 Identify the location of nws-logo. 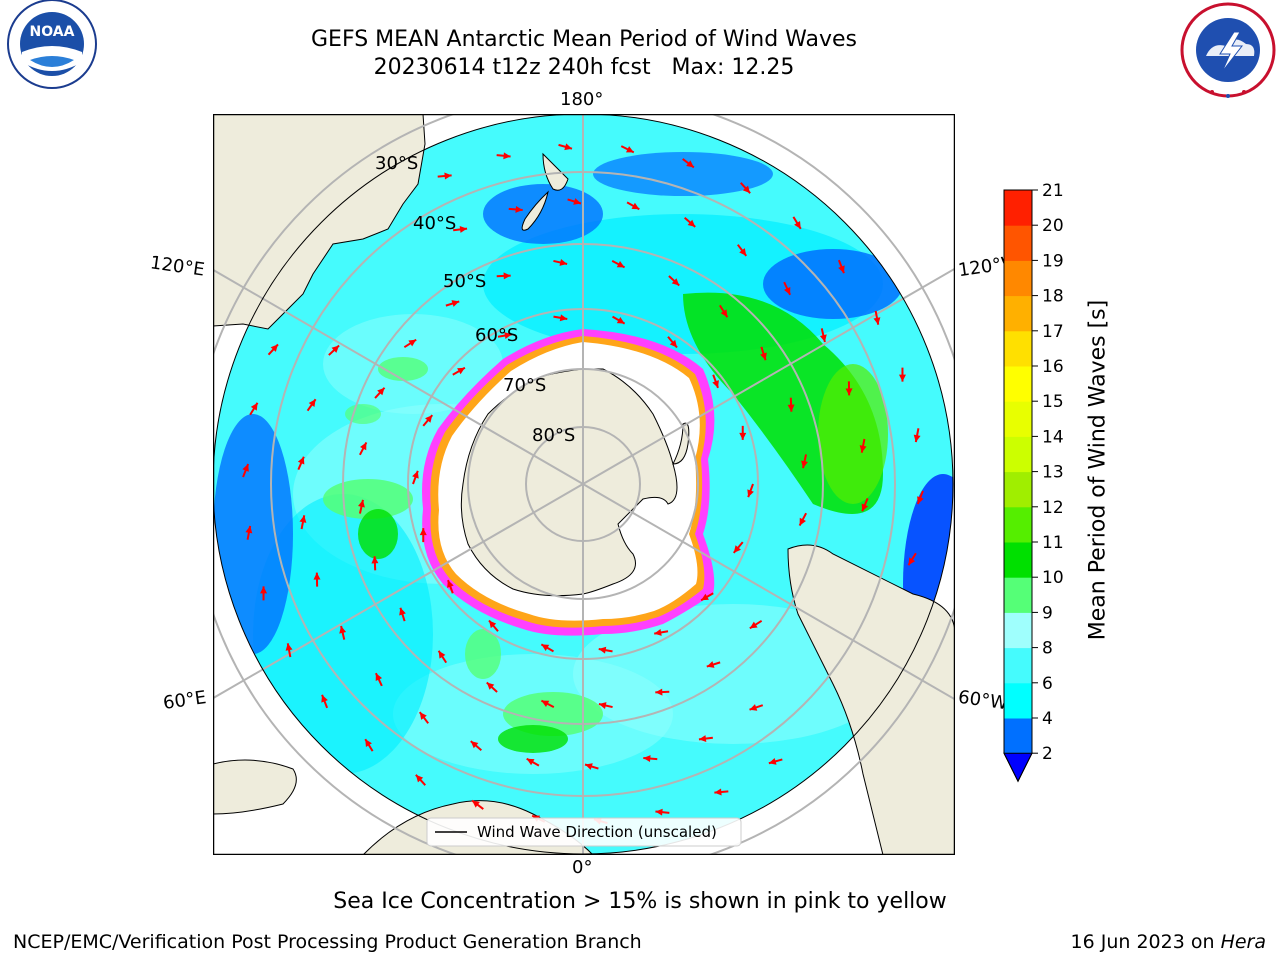
(1228, 50).